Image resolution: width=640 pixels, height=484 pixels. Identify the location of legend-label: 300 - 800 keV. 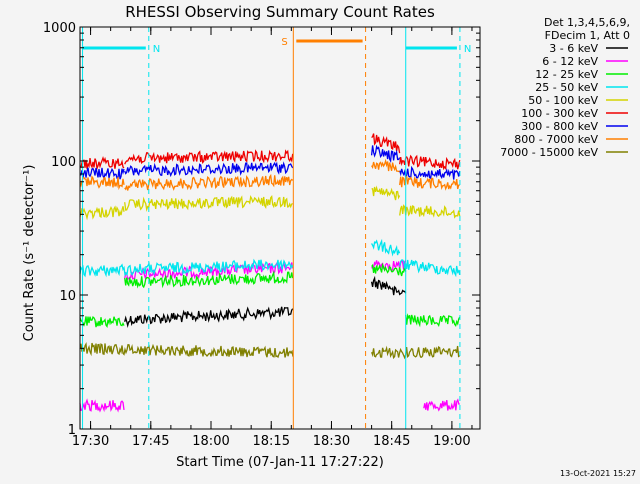
(559, 126).